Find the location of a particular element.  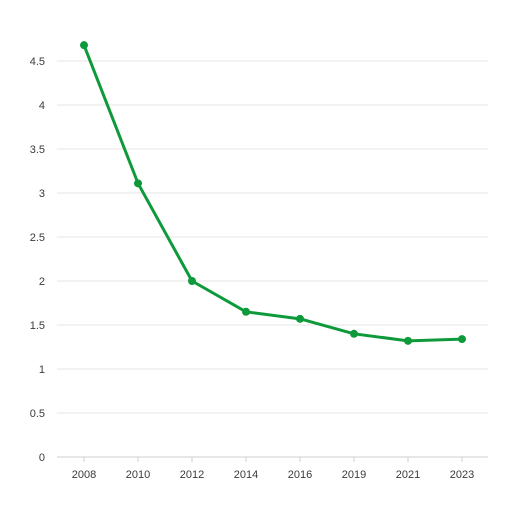

y-tick-label: 3 is located at coordinates (42, 194).